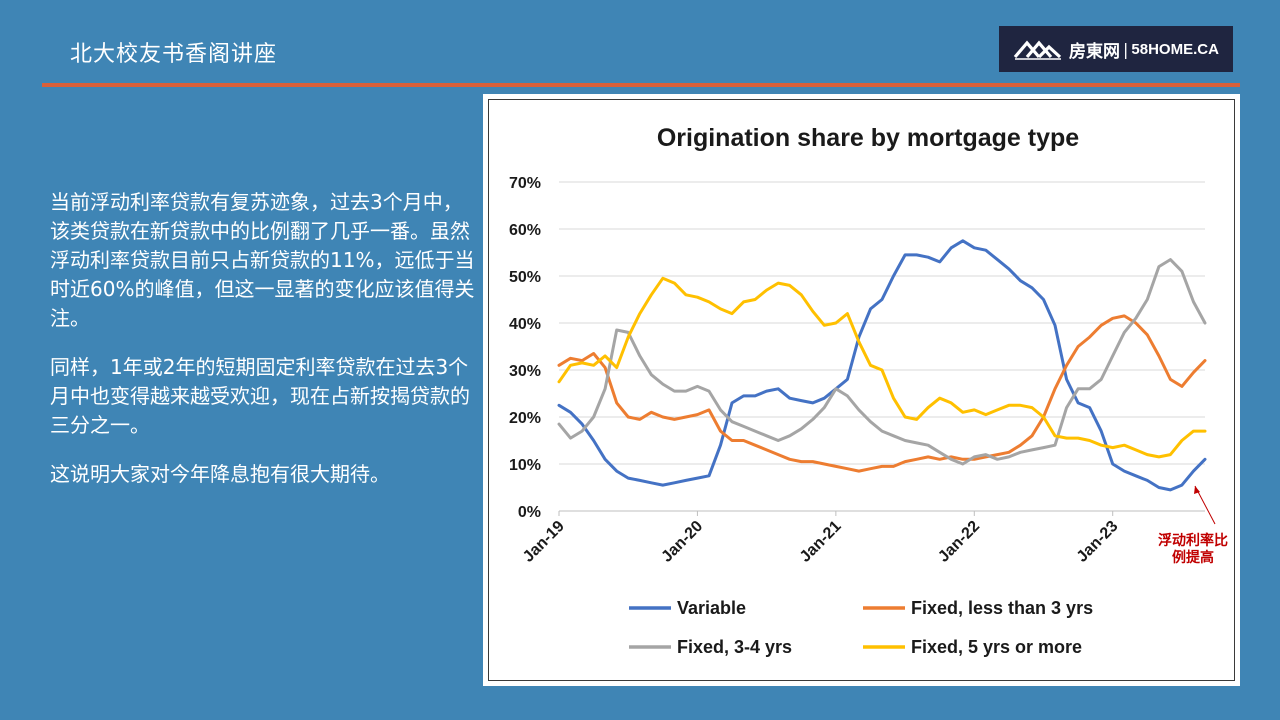 Image resolution: width=1280 pixels, height=720 pixels. I want to click on logo-english: 58HOME.CA, so click(1175, 49).